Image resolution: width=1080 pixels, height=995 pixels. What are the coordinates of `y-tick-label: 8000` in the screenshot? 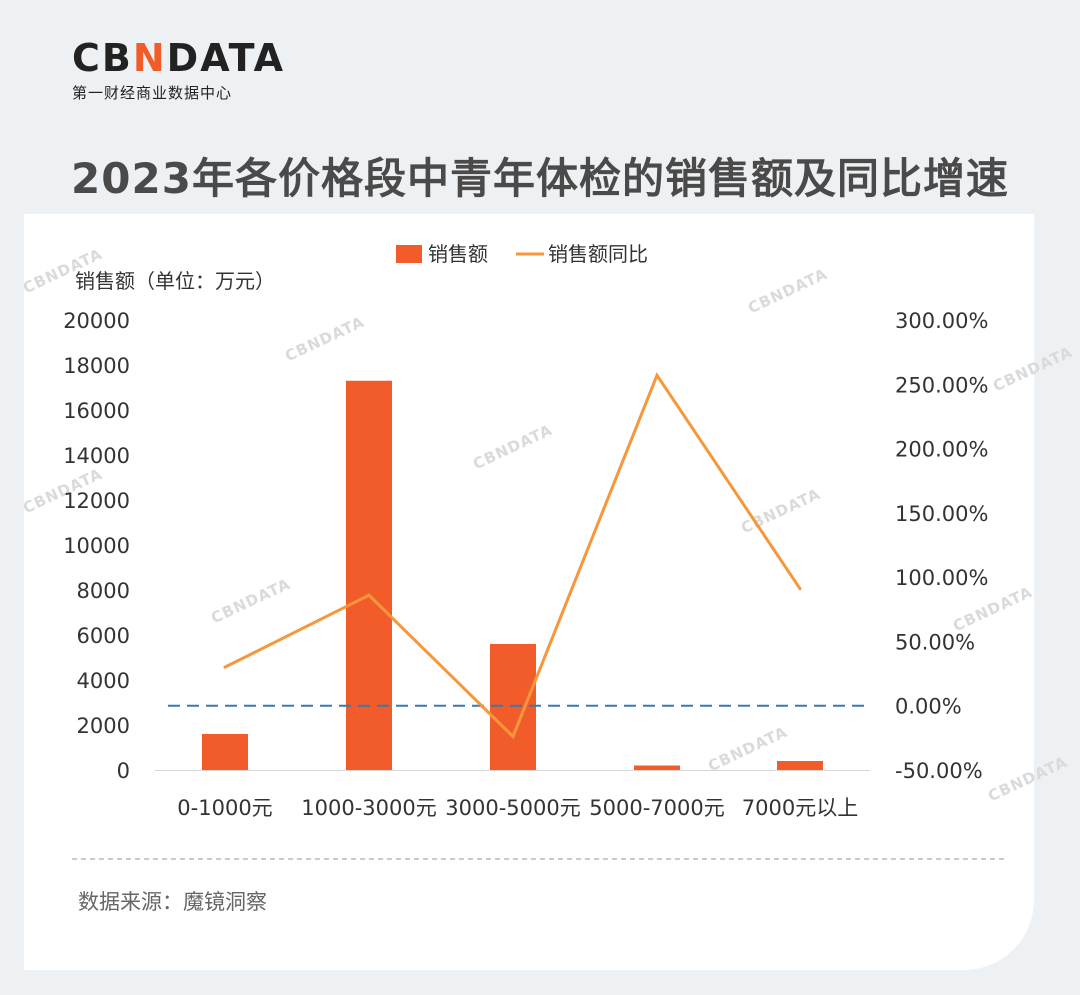 It's located at (103, 591).